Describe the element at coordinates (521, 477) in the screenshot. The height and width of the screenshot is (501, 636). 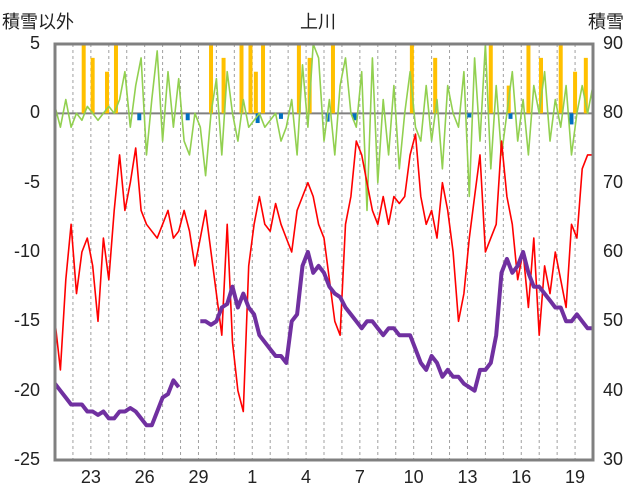
I see `x-tick-label: 16` at that location.